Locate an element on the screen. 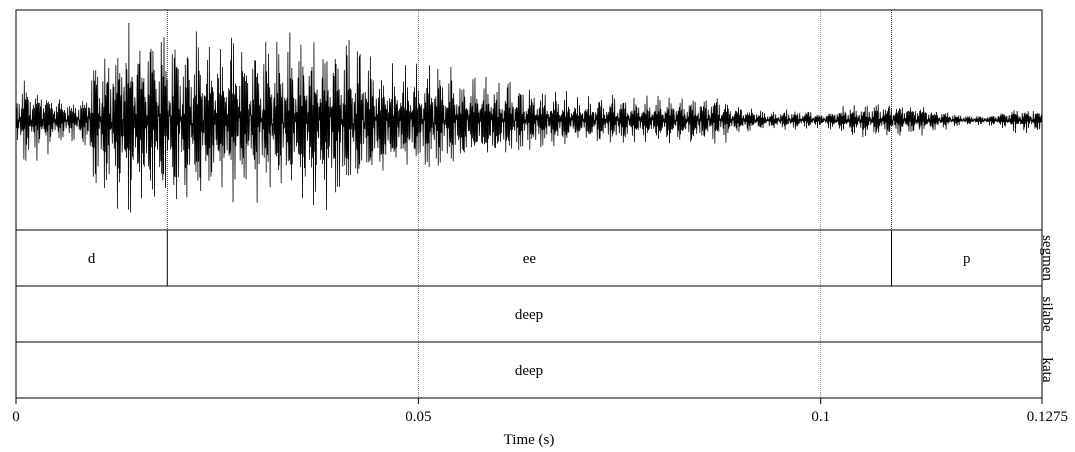 This screenshot has height=452, width=1075. interval-label: p is located at coordinates (967, 259).